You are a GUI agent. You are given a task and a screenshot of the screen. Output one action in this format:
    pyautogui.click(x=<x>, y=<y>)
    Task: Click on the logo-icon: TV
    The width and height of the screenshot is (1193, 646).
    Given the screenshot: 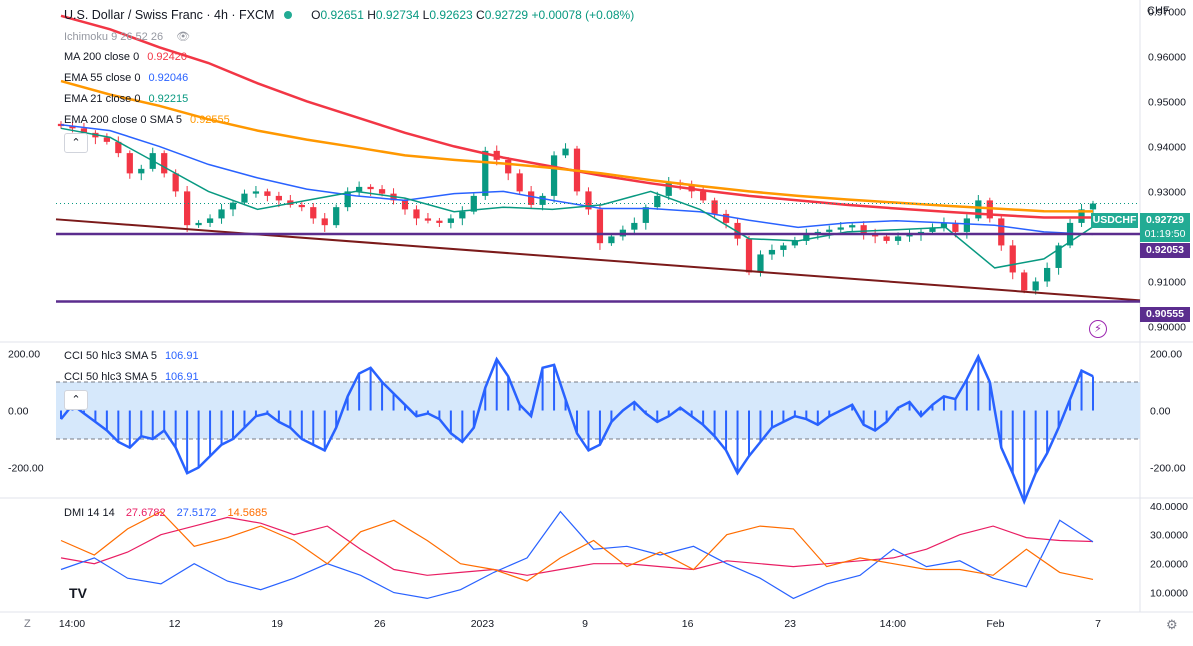 What is the action you would take?
    pyautogui.click(x=78, y=593)
    